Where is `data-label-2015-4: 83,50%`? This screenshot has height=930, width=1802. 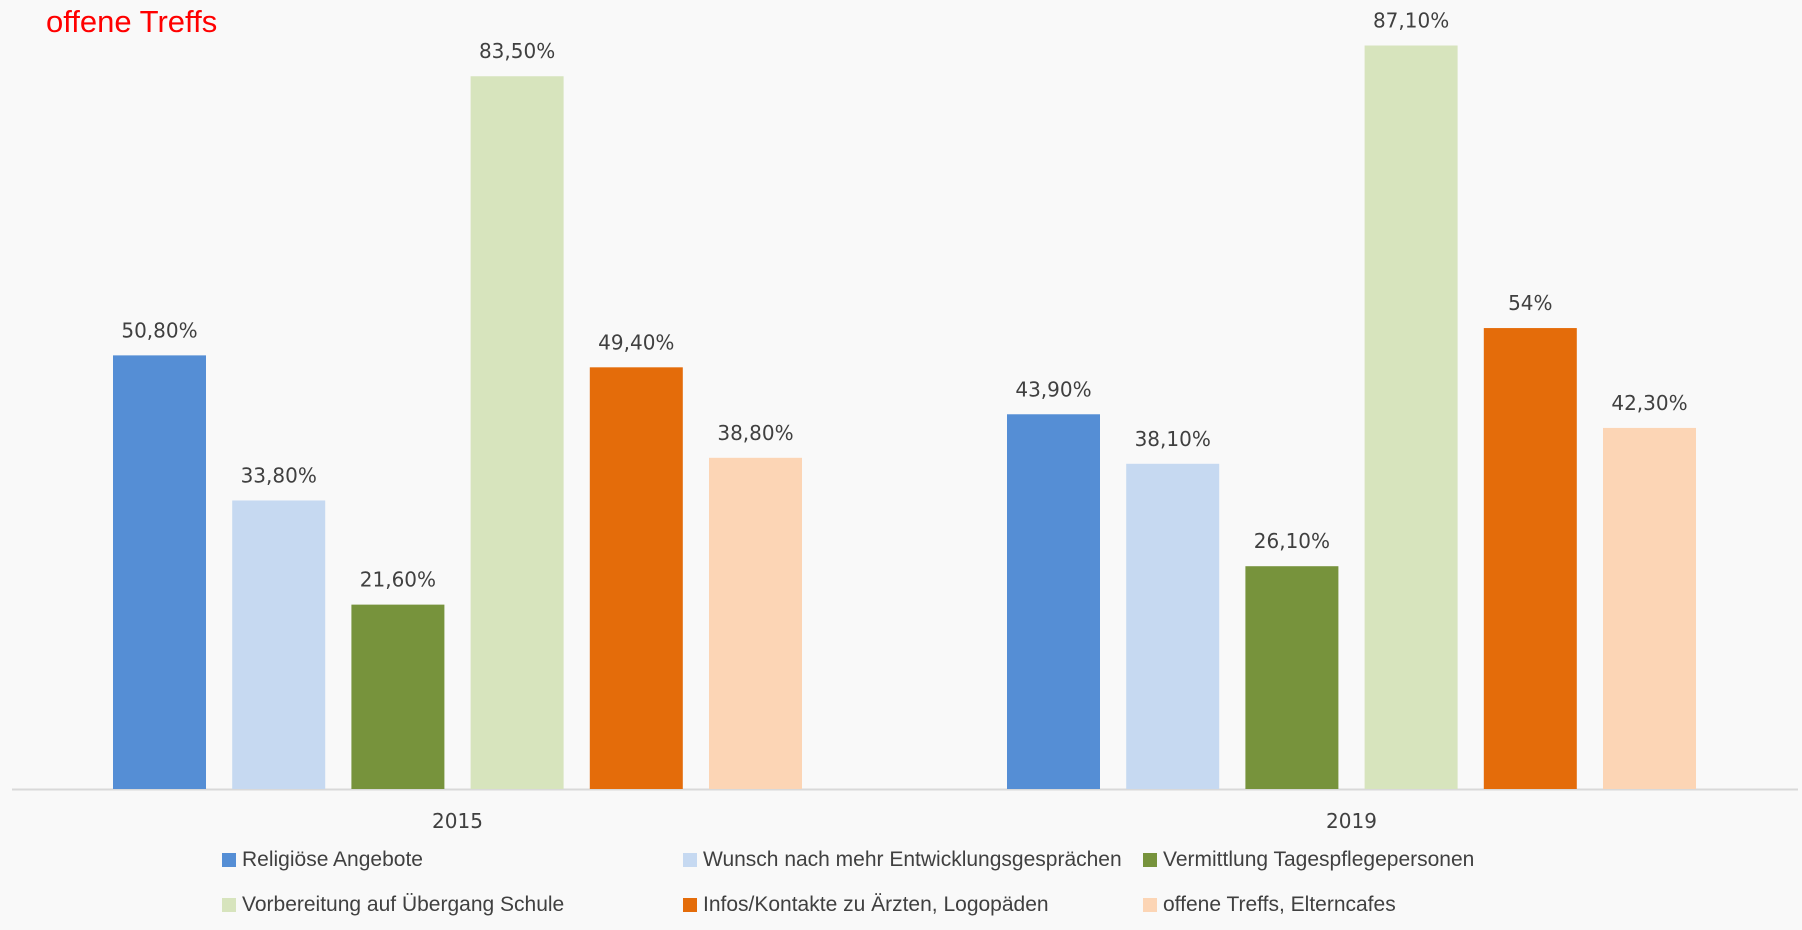
data-label-2015-4: 83,50% is located at coordinates (517, 51).